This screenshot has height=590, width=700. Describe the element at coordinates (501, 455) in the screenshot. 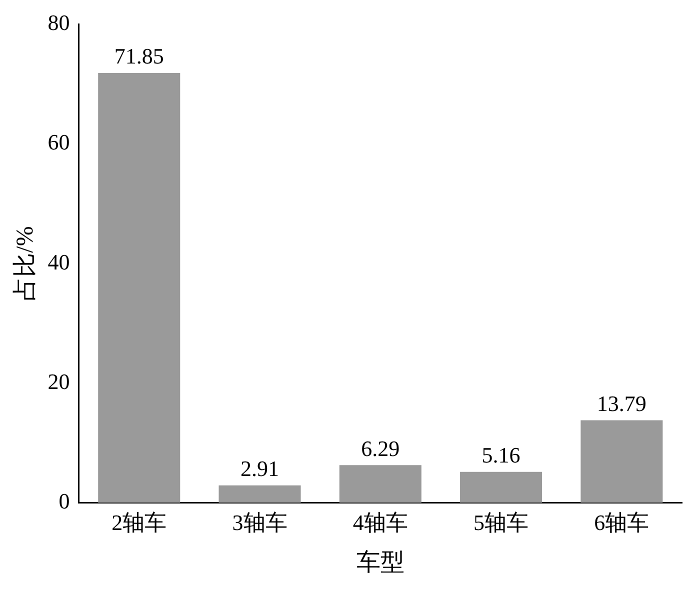

I see `data-label: 5.16` at that location.